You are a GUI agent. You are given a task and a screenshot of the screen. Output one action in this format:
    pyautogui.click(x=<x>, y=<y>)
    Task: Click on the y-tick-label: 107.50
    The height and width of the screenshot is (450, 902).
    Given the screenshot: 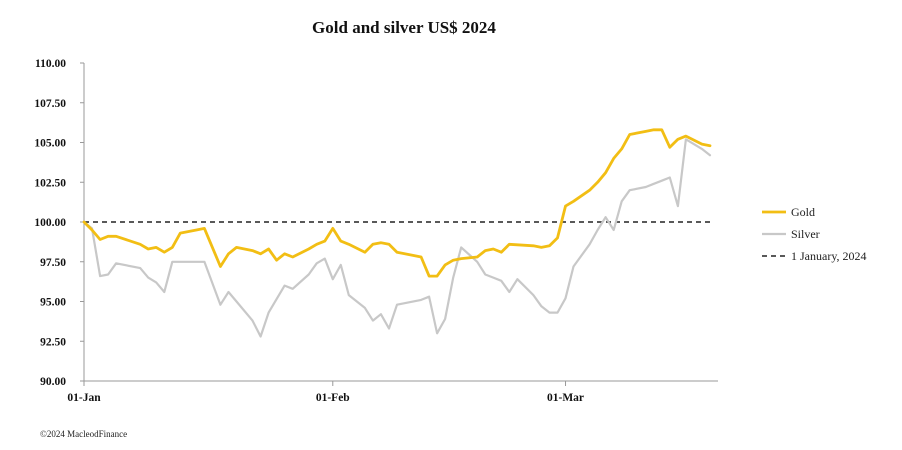 What is the action you would take?
    pyautogui.click(x=50, y=104)
    